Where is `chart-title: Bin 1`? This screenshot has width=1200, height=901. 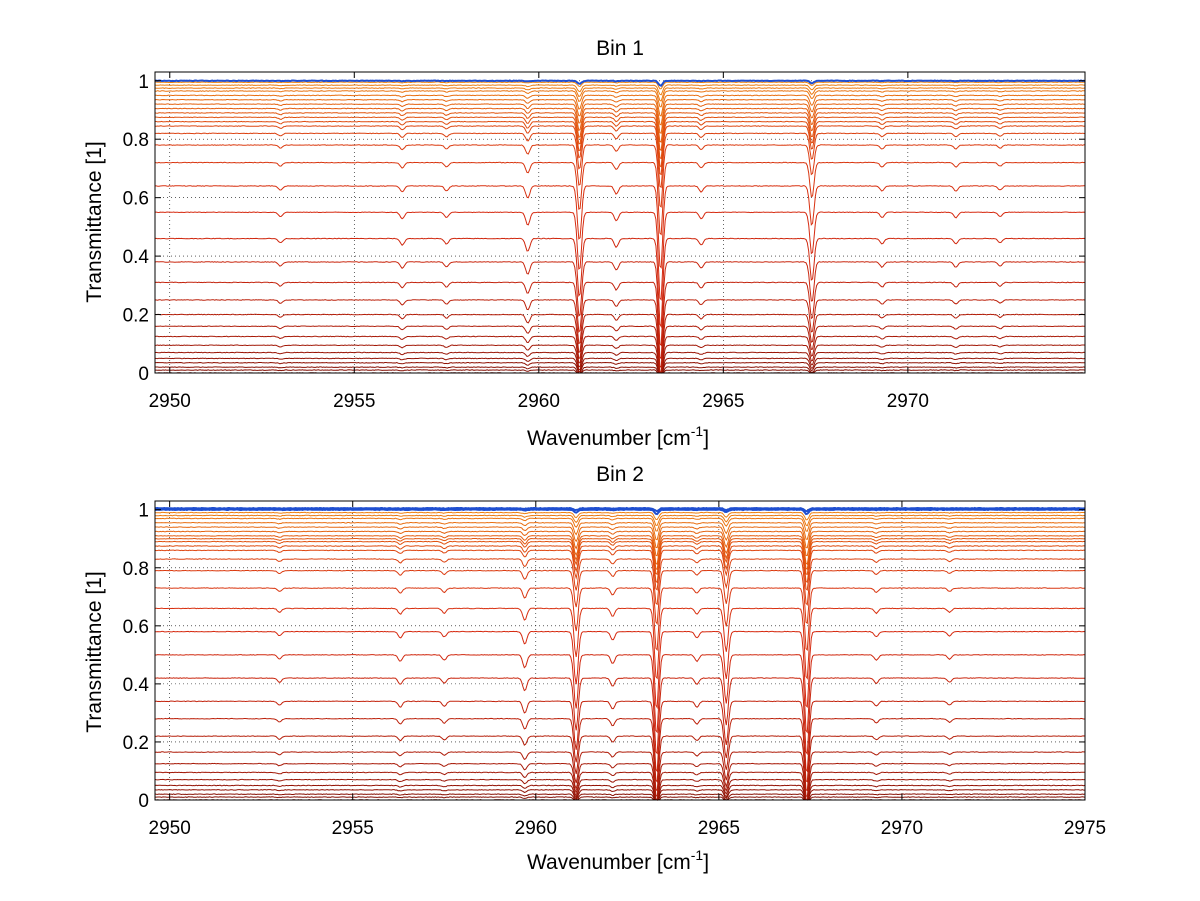 chart-title: Bin 1 is located at coordinates (620, 48).